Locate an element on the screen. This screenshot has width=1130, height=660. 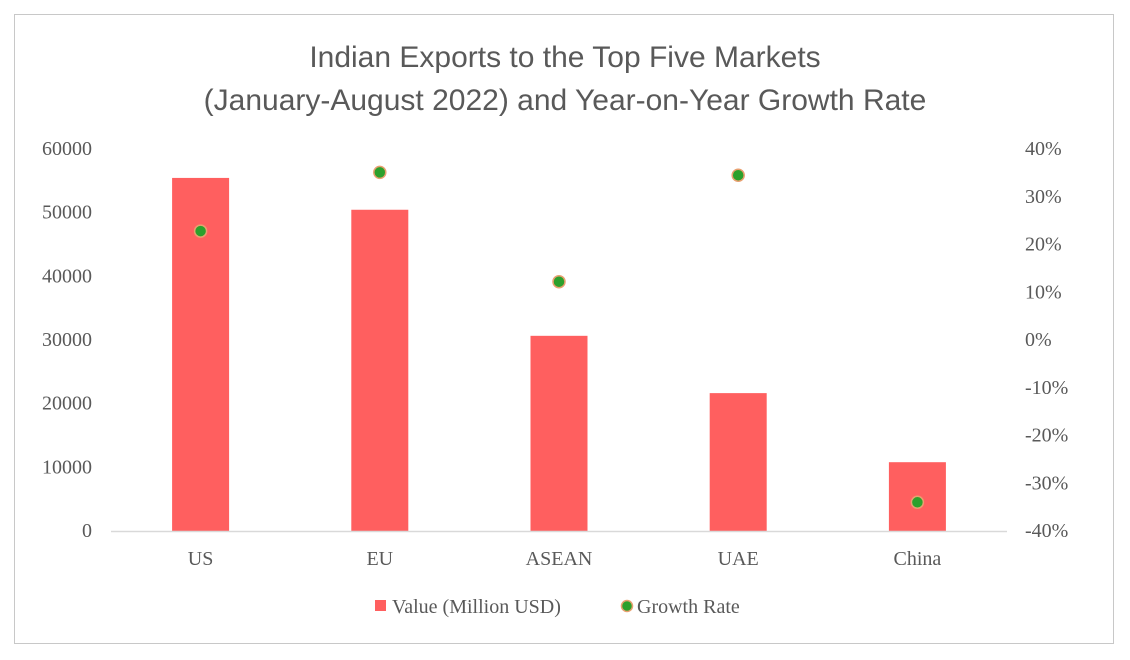
right-tick-label: 10% is located at coordinates (1043, 292).